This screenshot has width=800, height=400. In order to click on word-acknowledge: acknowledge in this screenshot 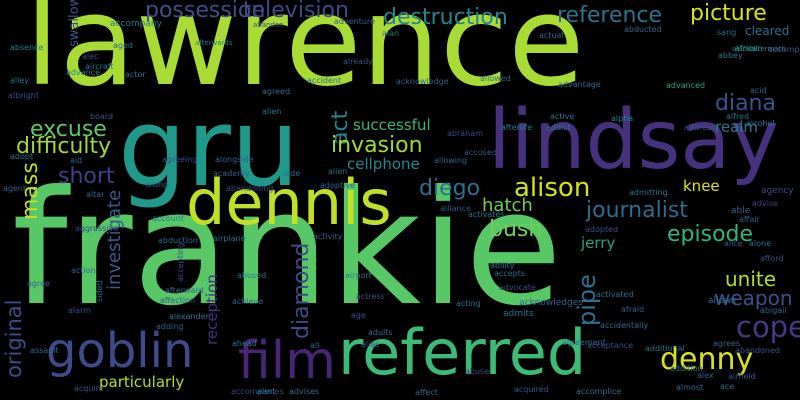, I will do `click(422, 81)`.